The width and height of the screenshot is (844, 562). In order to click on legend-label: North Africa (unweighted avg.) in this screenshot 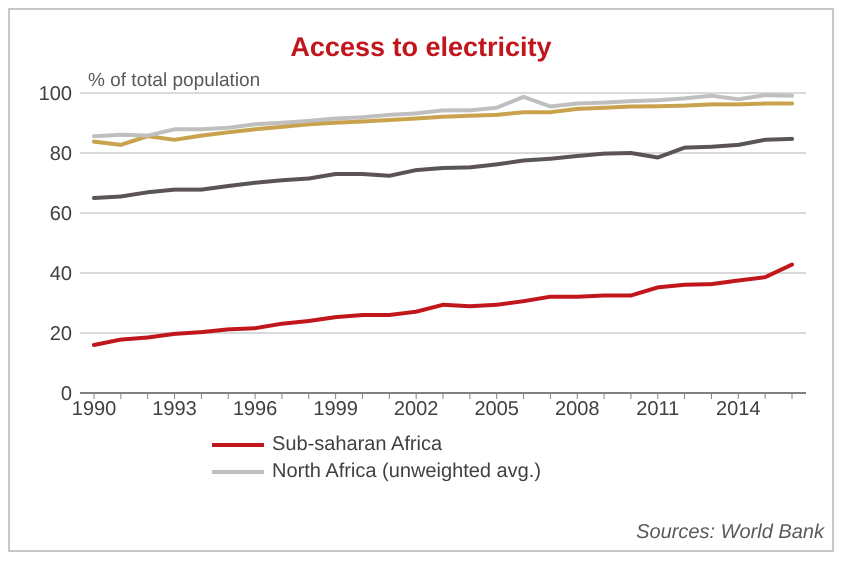, I will do `click(407, 471)`.